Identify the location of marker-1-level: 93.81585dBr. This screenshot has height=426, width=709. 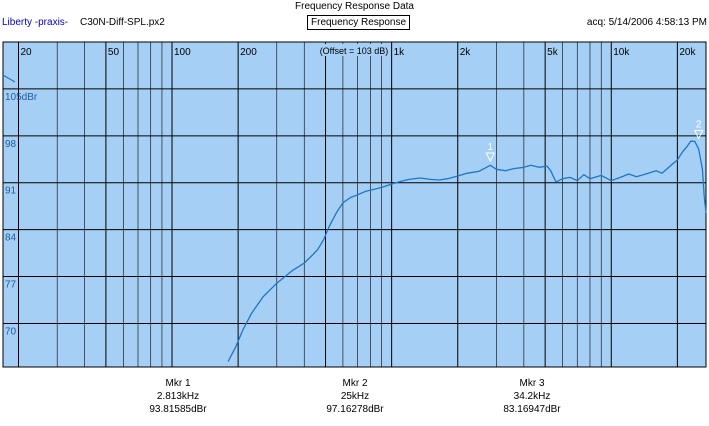
(178, 409).